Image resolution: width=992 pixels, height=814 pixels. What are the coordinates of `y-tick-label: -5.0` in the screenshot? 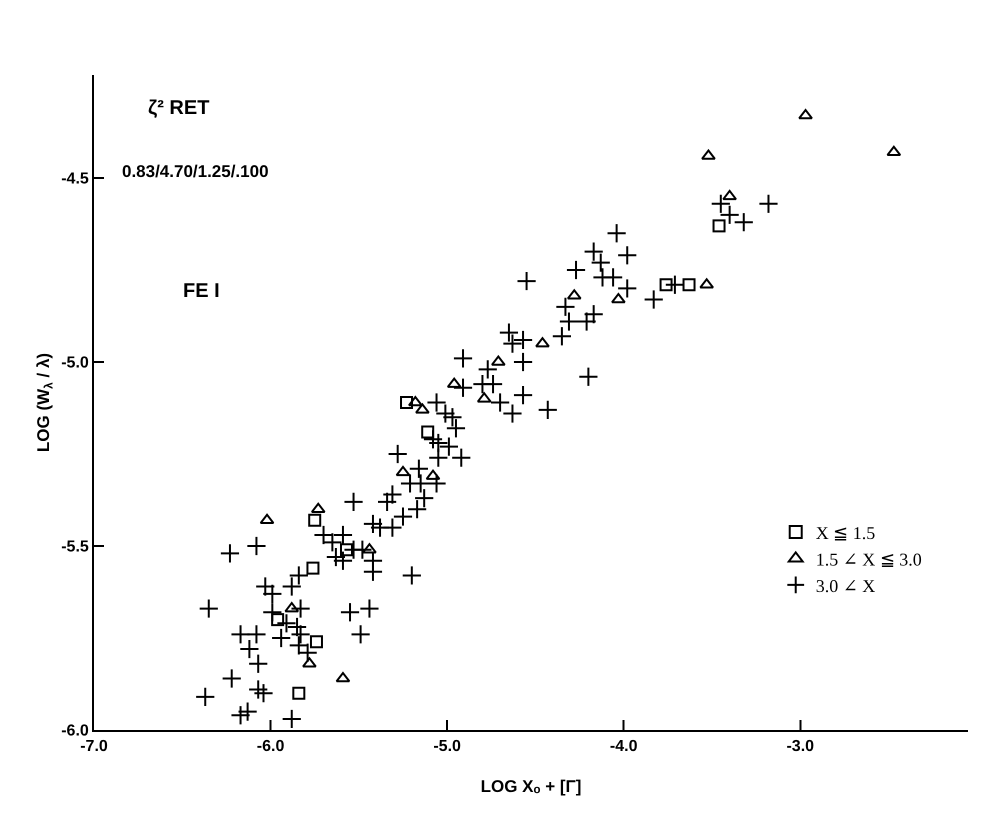 It's located at (75, 363).